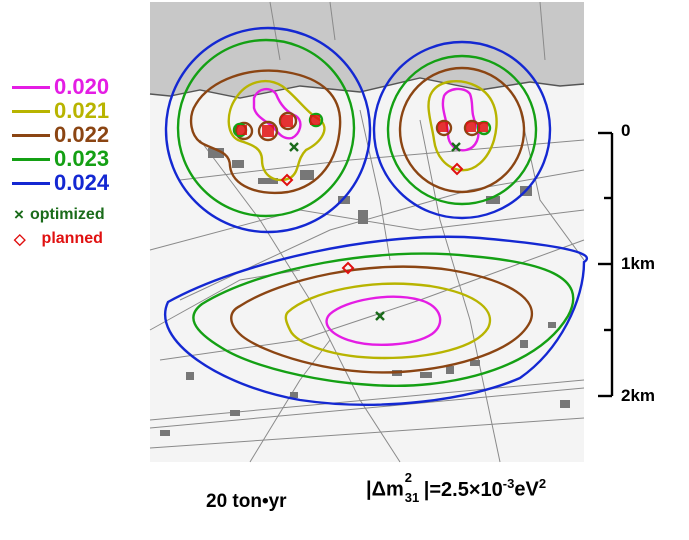 This screenshot has width=689, height=540. Describe the element at coordinates (367, 50) in the screenshot. I see `sea-area` at that location.